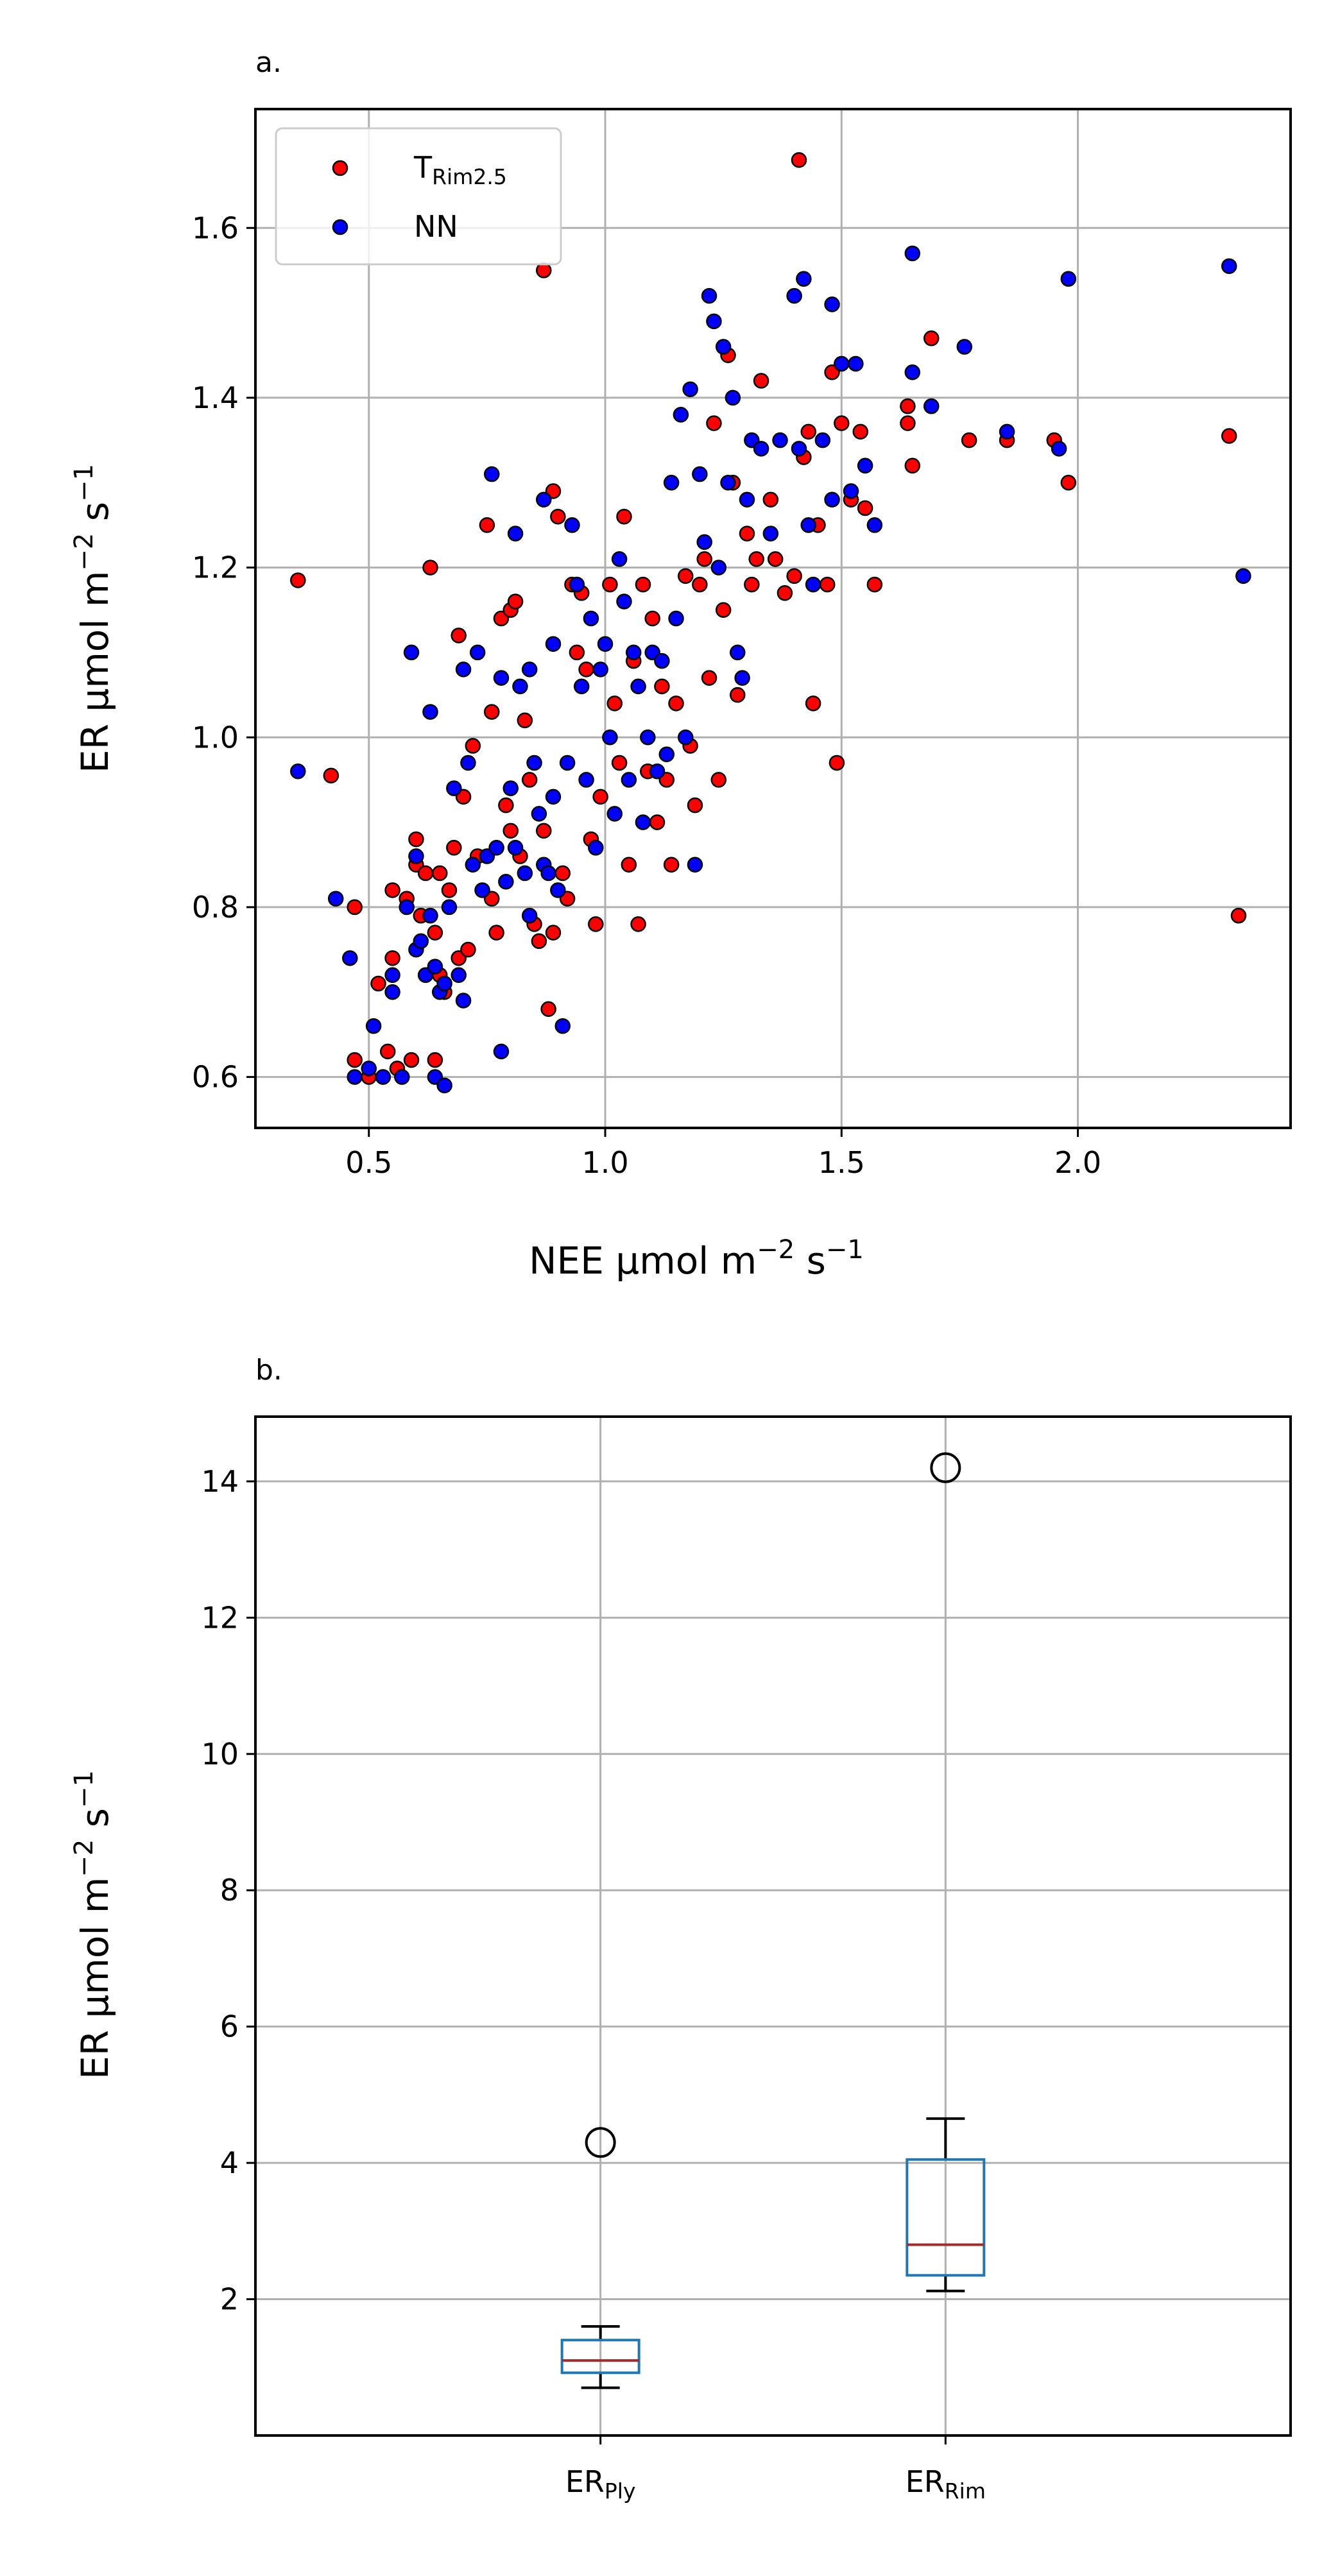 The width and height of the screenshot is (1340, 2576). Describe the element at coordinates (773, 1921) in the screenshot. I see `boxes` at that location.